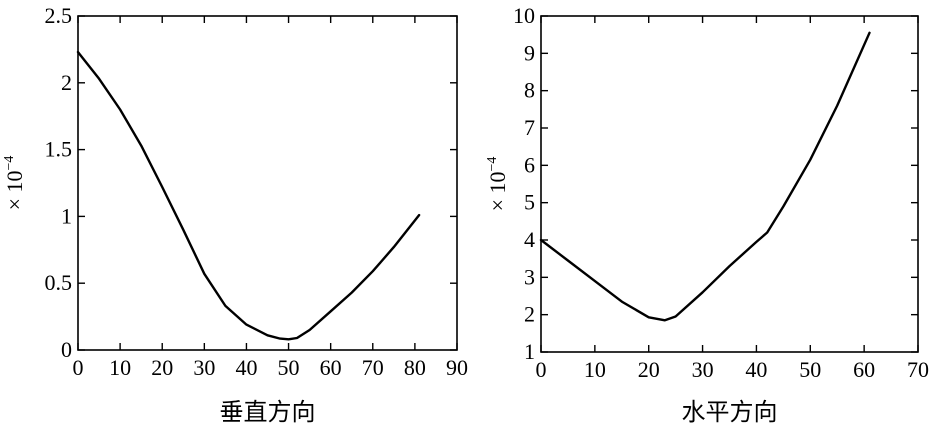 The image size is (939, 448). What do you see at coordinates (529, 239) in the screenshot?
I see `y-tick-label: 4` at bounding box center [529, 239].